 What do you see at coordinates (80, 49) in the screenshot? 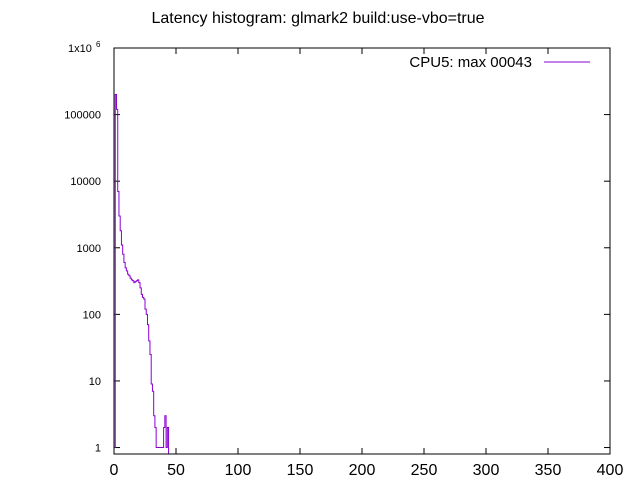
I see `y-tick-label-top: 1x10` at bounding box center [80, 49].